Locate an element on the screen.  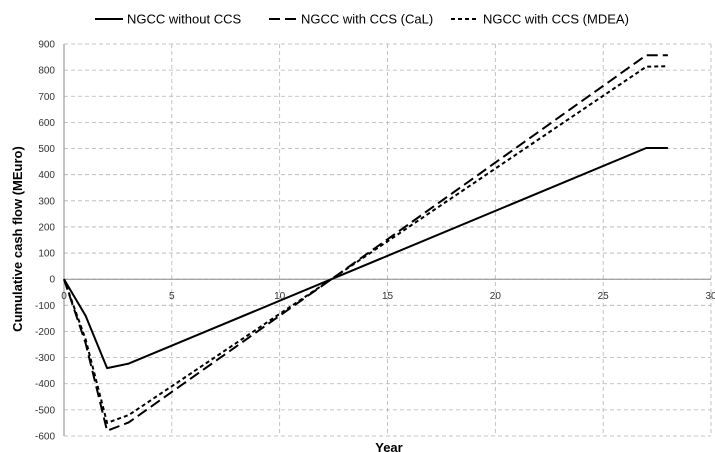
x-tick-label: 30 is located at coordinates (710, 296).